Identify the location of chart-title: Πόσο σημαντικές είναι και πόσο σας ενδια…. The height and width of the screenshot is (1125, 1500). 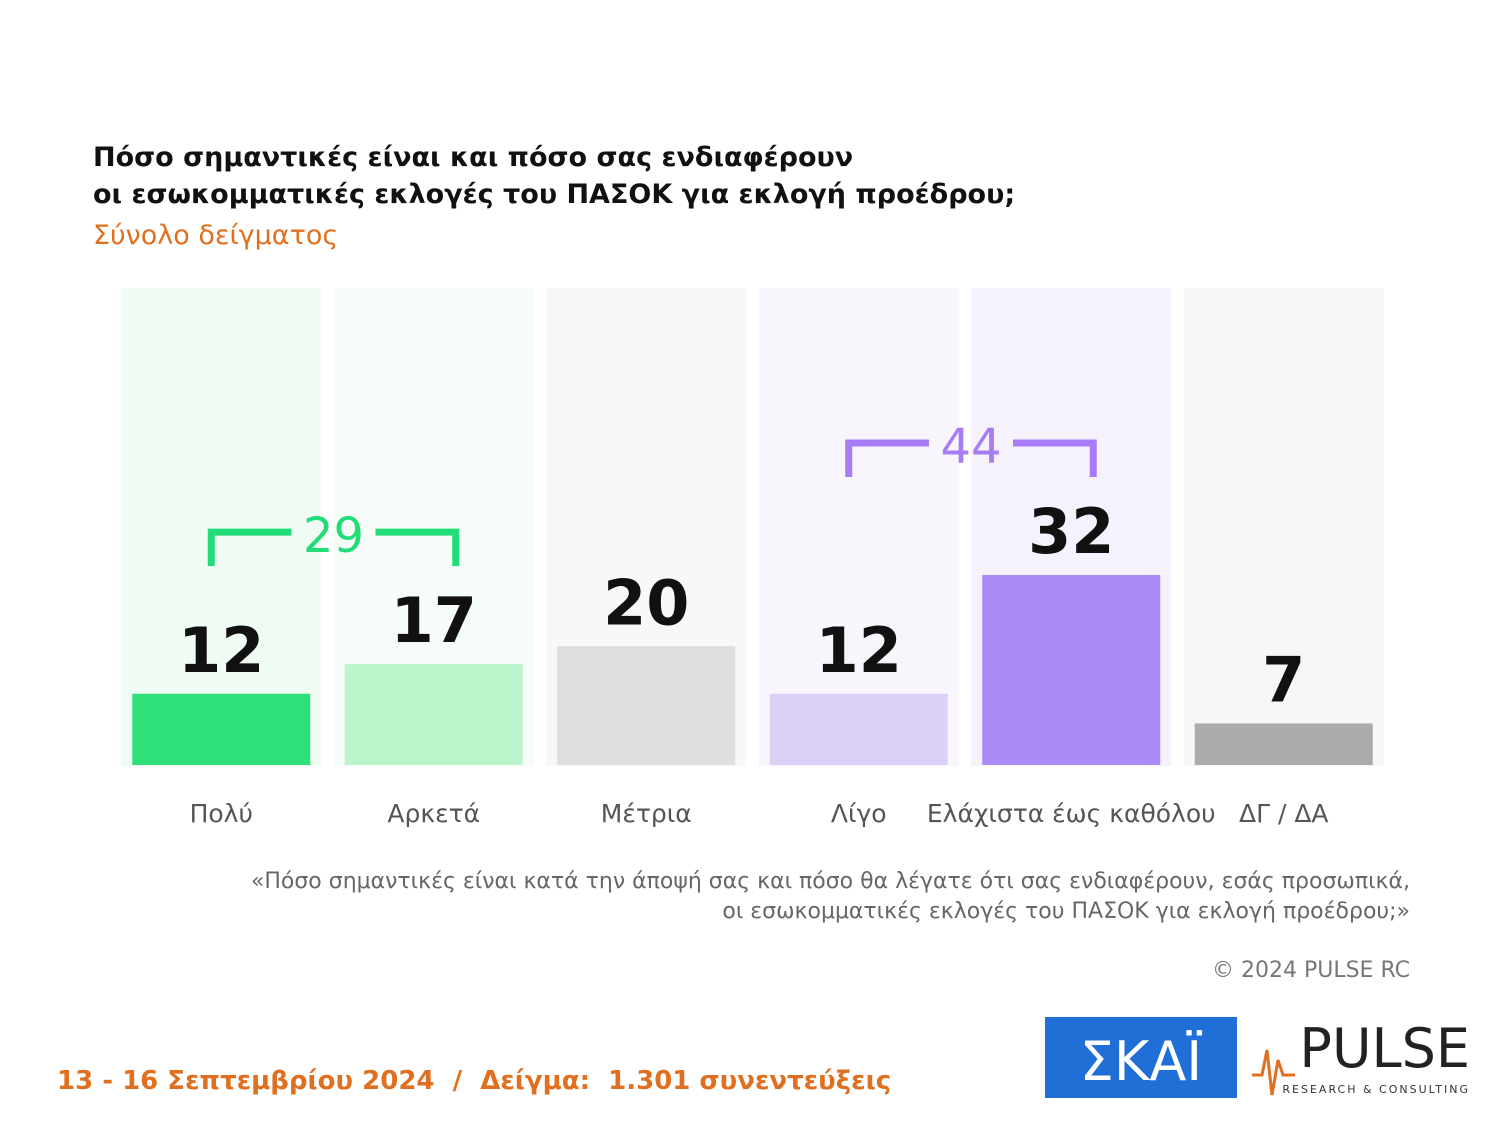
(473, 157).